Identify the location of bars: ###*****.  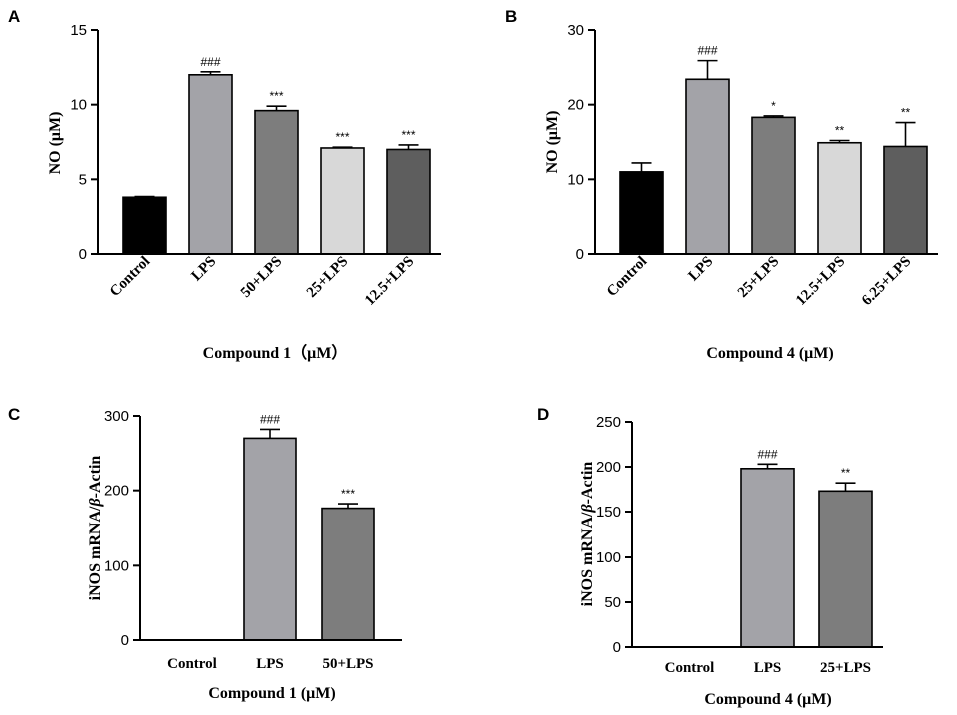
(773, 149).